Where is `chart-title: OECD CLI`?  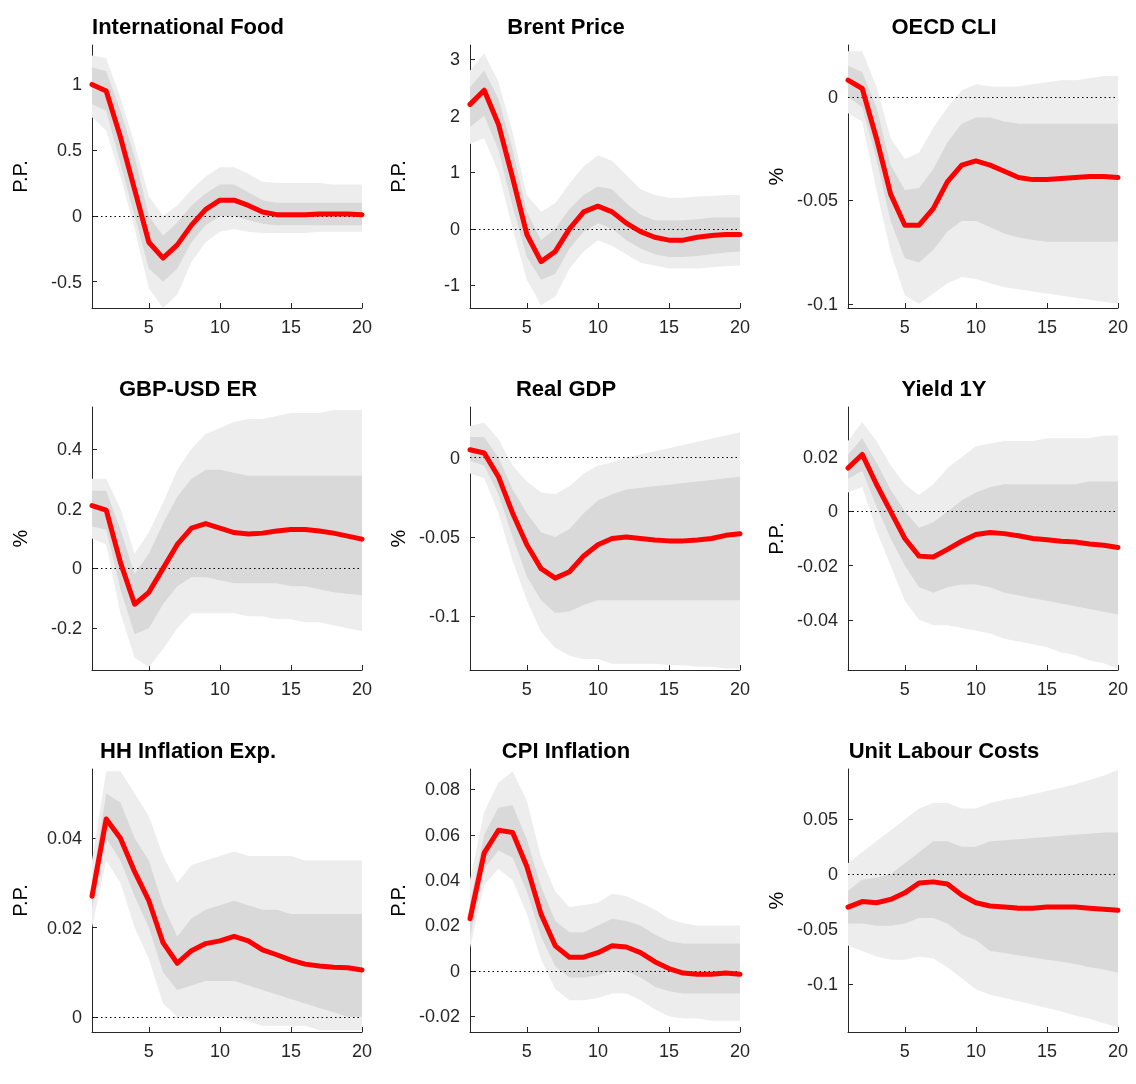
chart-title: OECD CLI is located at coordinates (944, 26).